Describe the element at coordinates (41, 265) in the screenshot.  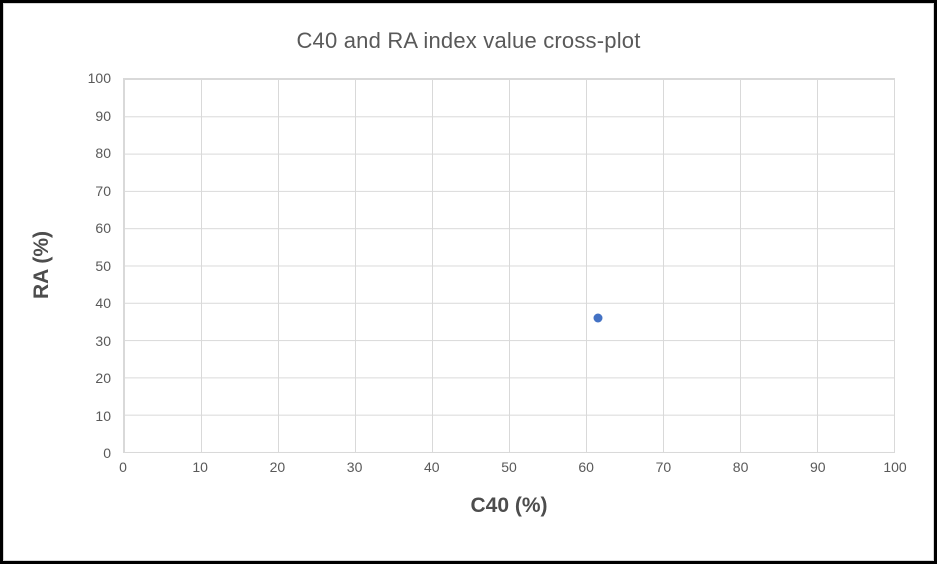
I see `y-axis-title: RA (%)` at that location.